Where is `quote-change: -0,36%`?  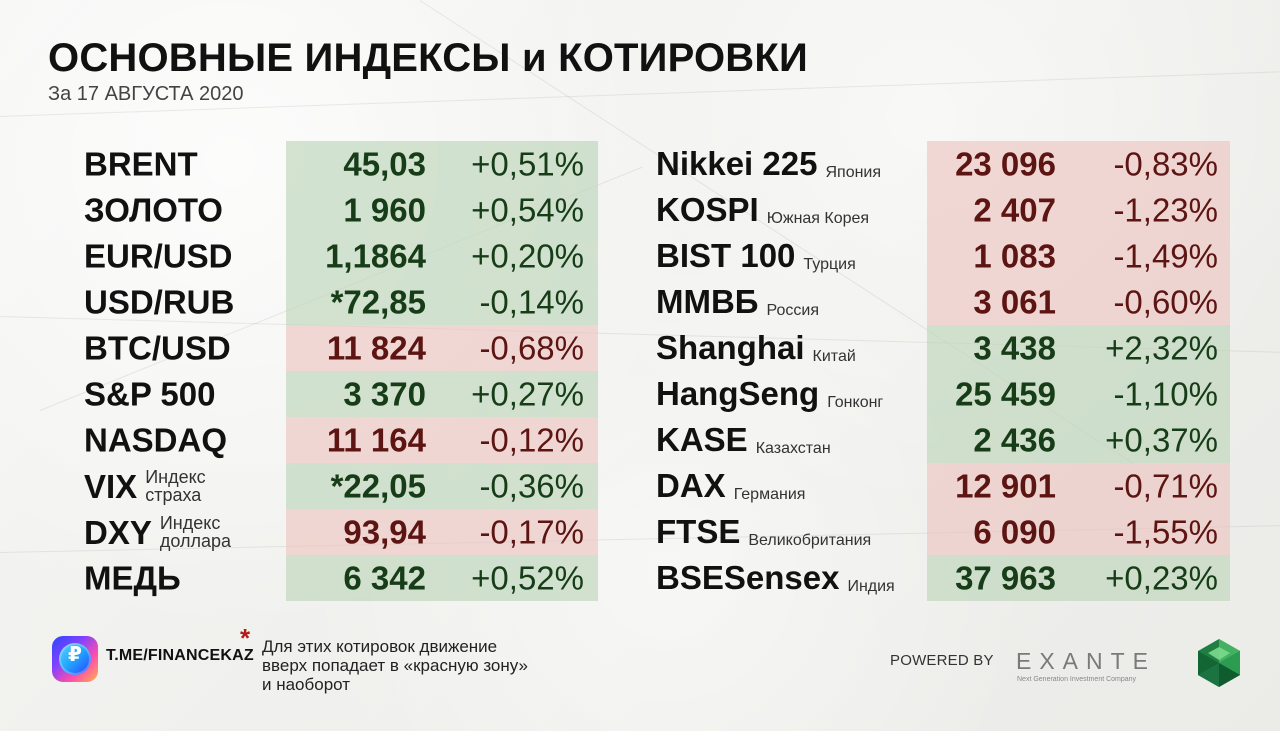
quote-change: -0,36% is located at coordinates (531, 486).